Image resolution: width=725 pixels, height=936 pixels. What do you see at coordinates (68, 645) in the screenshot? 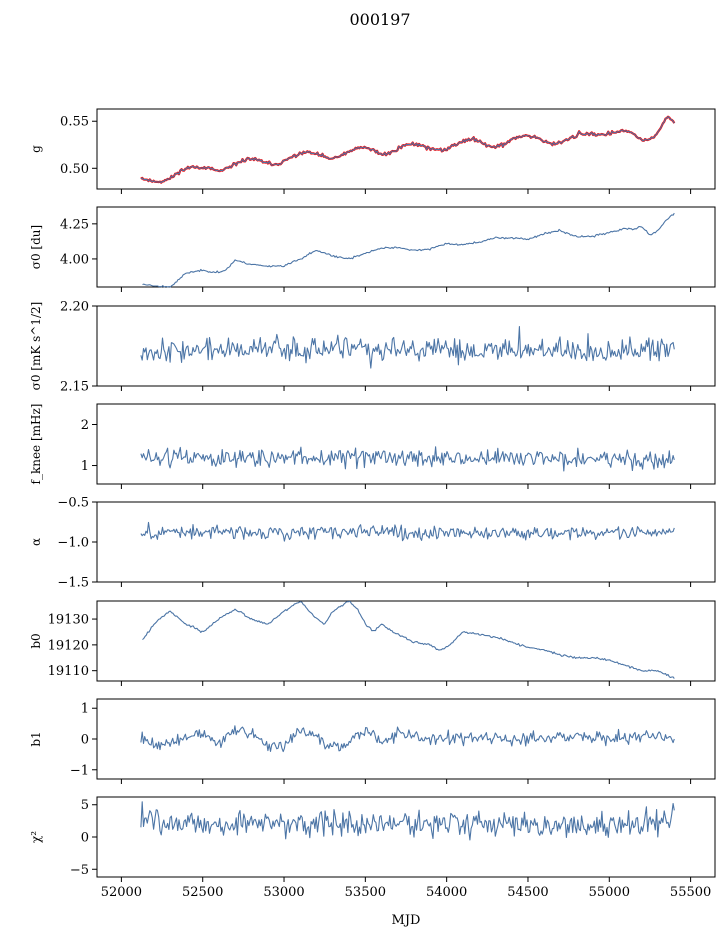
I see `y-tick-label: 19120` at bounding box center [68, 645].